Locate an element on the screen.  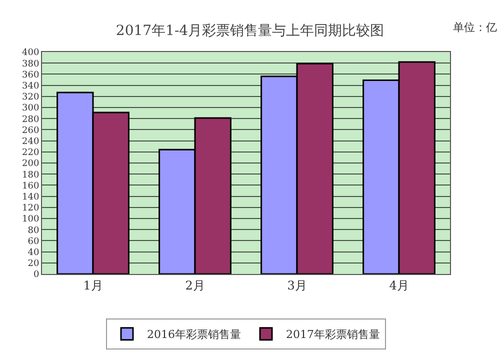
chart-title: 2017年1-4月彩票销售量与上年同期比较图 is located at coordinates (250, 31).